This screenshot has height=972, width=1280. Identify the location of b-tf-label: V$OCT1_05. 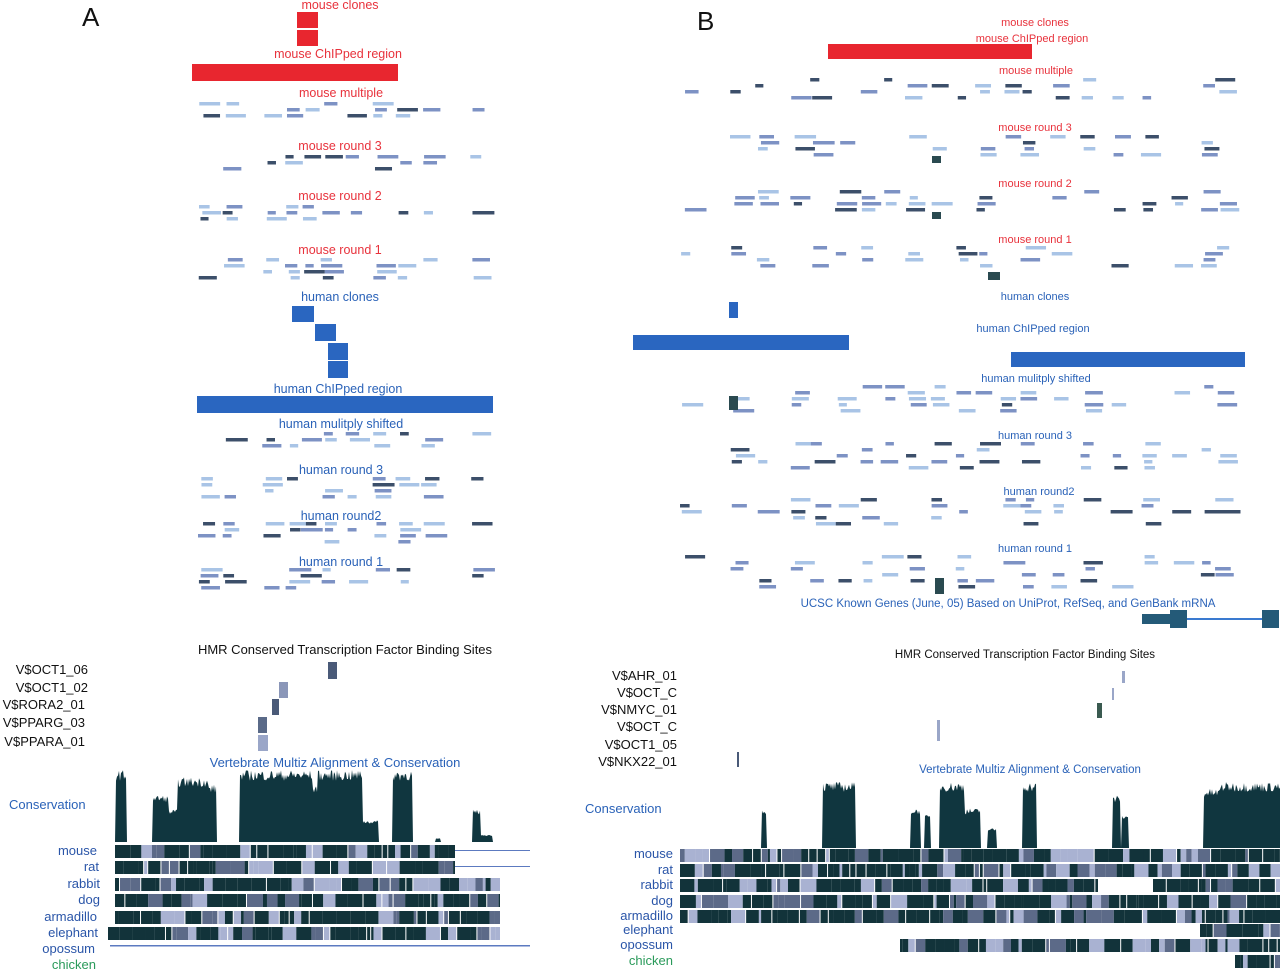
(640, 744).